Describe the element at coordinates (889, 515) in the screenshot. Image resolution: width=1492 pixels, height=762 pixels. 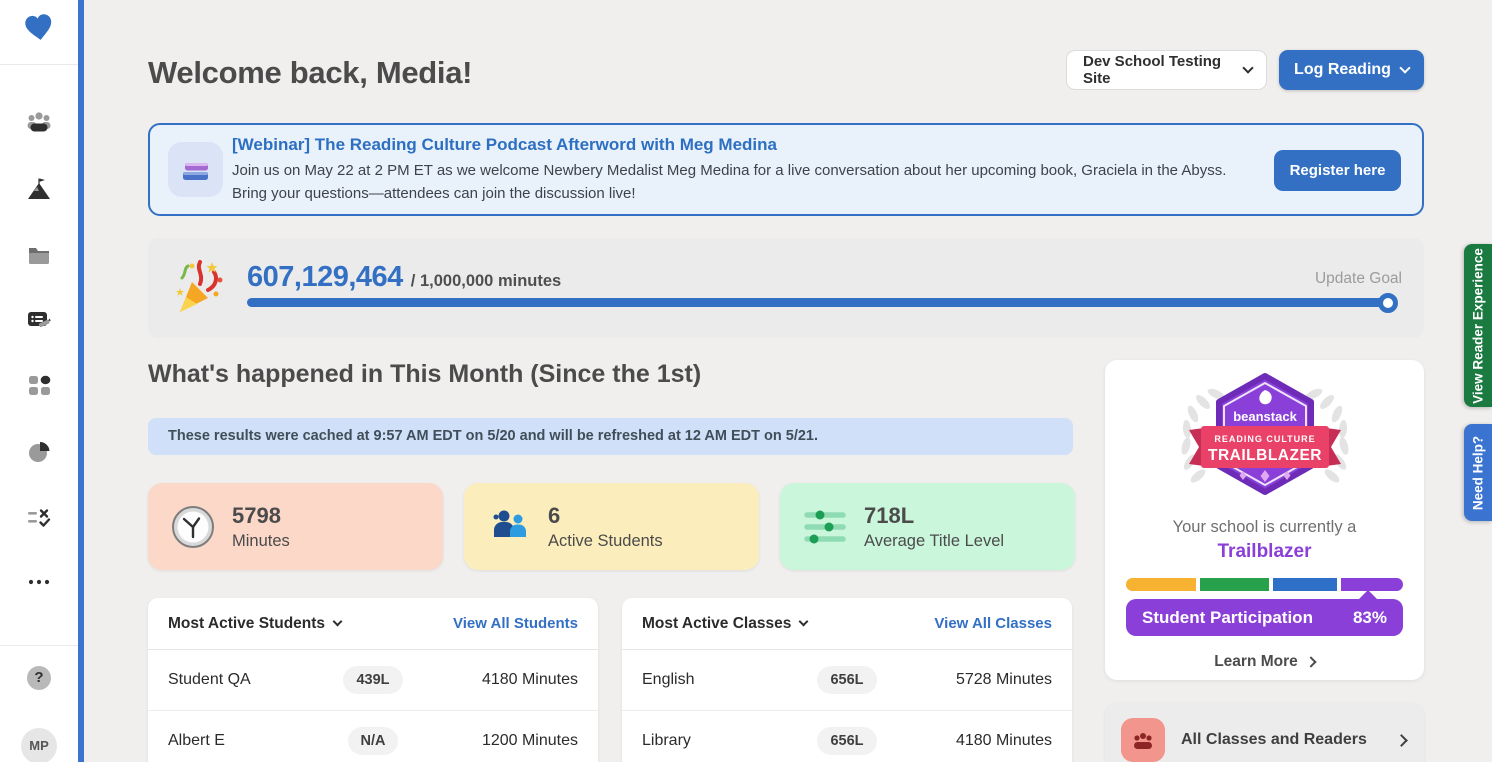
I see `stat-value: 718L` at that location.